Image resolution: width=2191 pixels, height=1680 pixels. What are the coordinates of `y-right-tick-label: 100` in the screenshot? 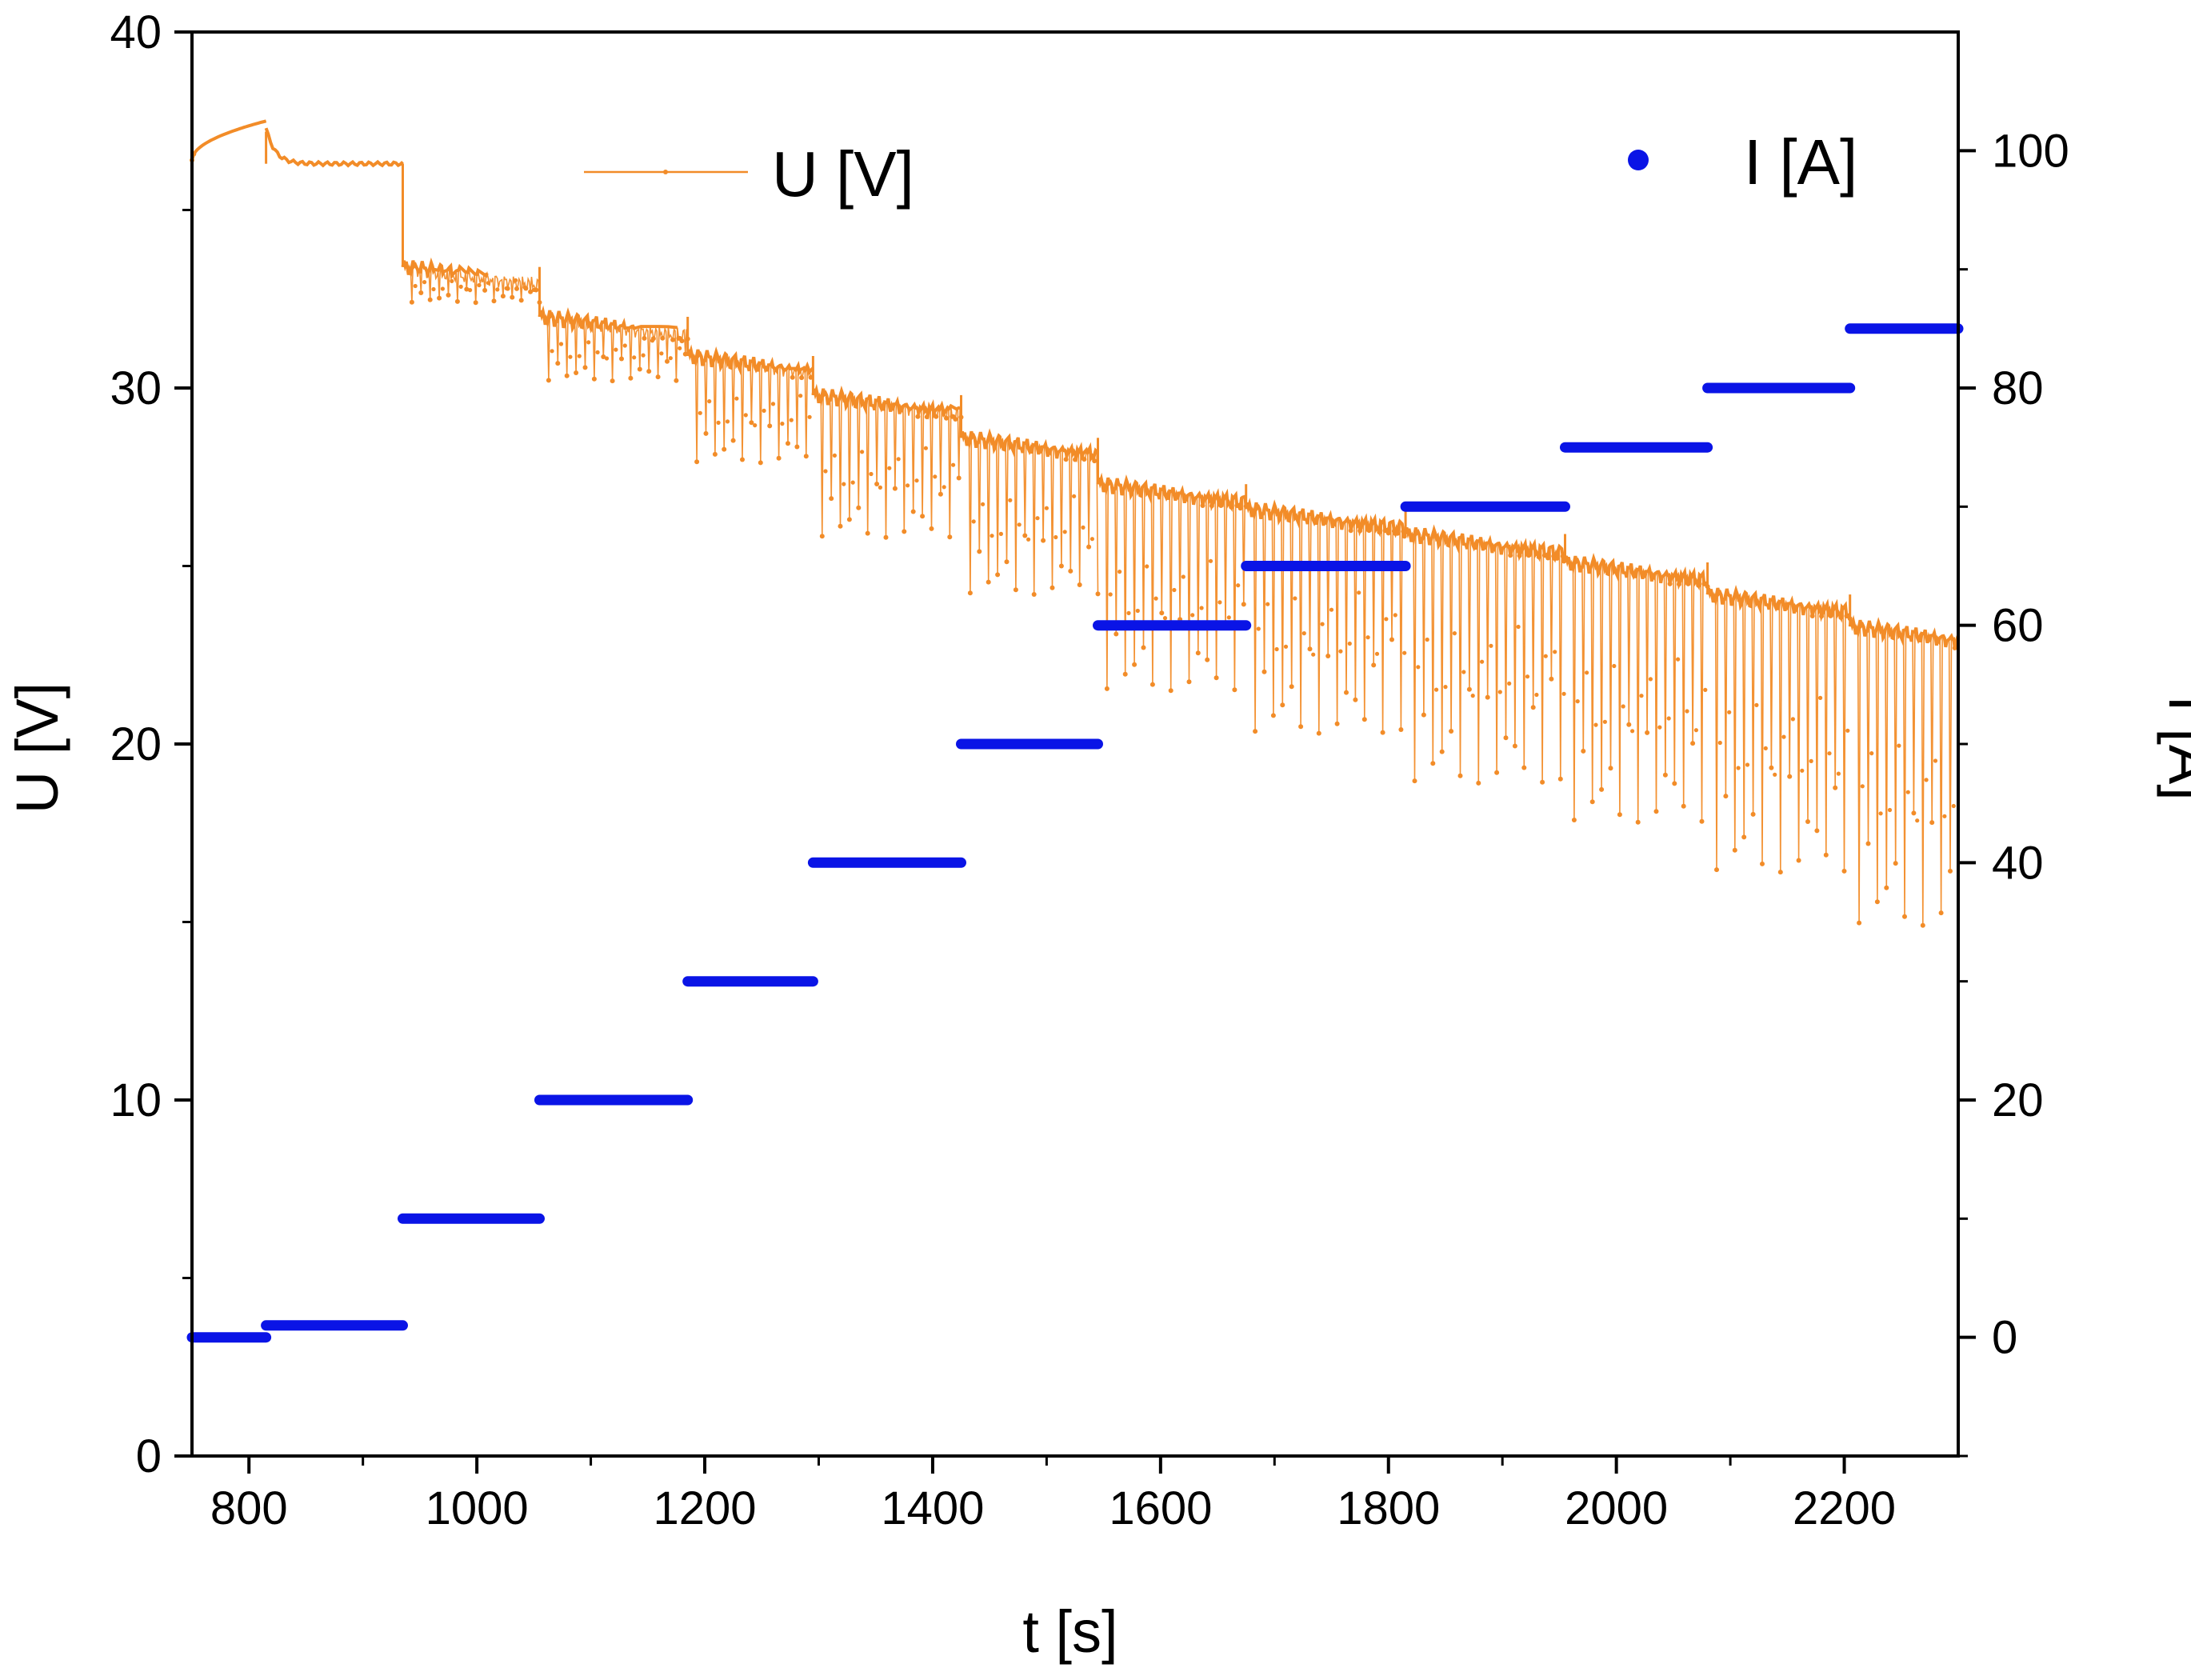 It's located at (2030, 151).